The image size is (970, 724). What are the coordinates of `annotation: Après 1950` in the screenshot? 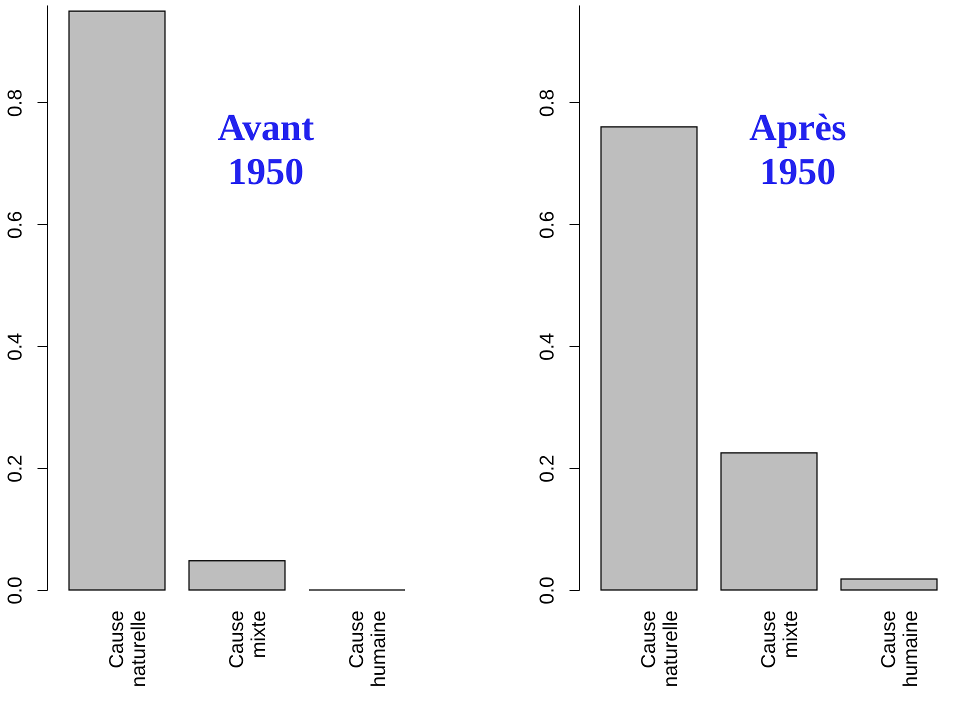 It's located at (797, 150).